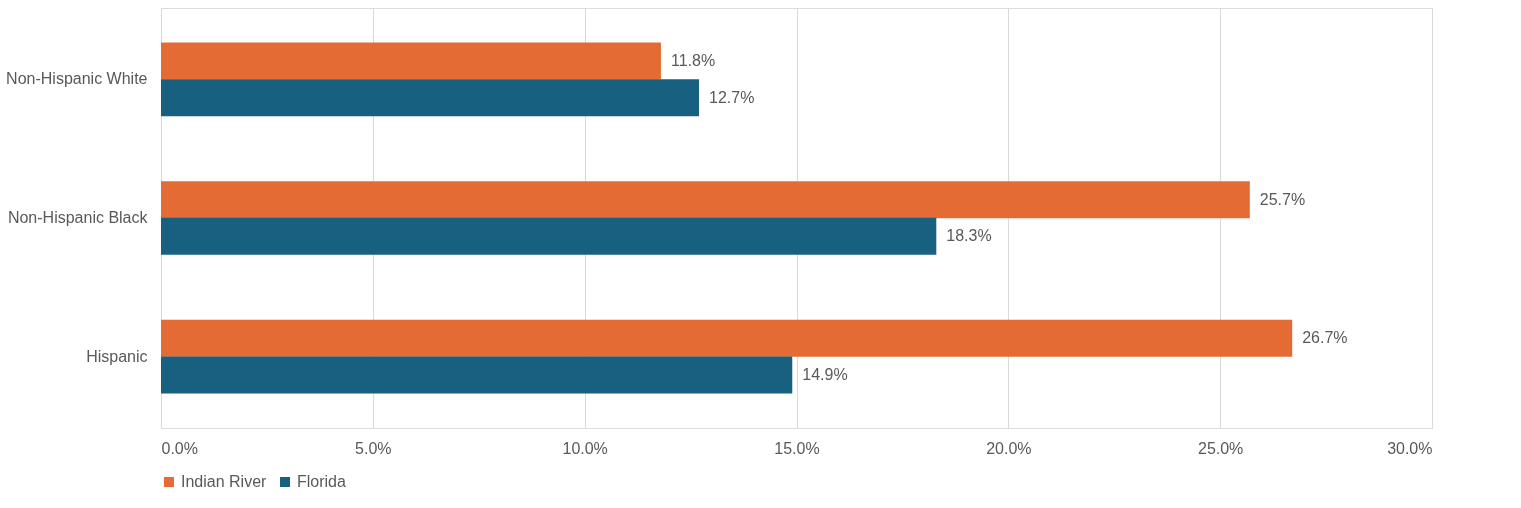 This screenshot has width=1521, height=508. Describe the element at coordinates (1220, 448) in the screenshot. I see `x-tick-label: 25.0%` at that location.